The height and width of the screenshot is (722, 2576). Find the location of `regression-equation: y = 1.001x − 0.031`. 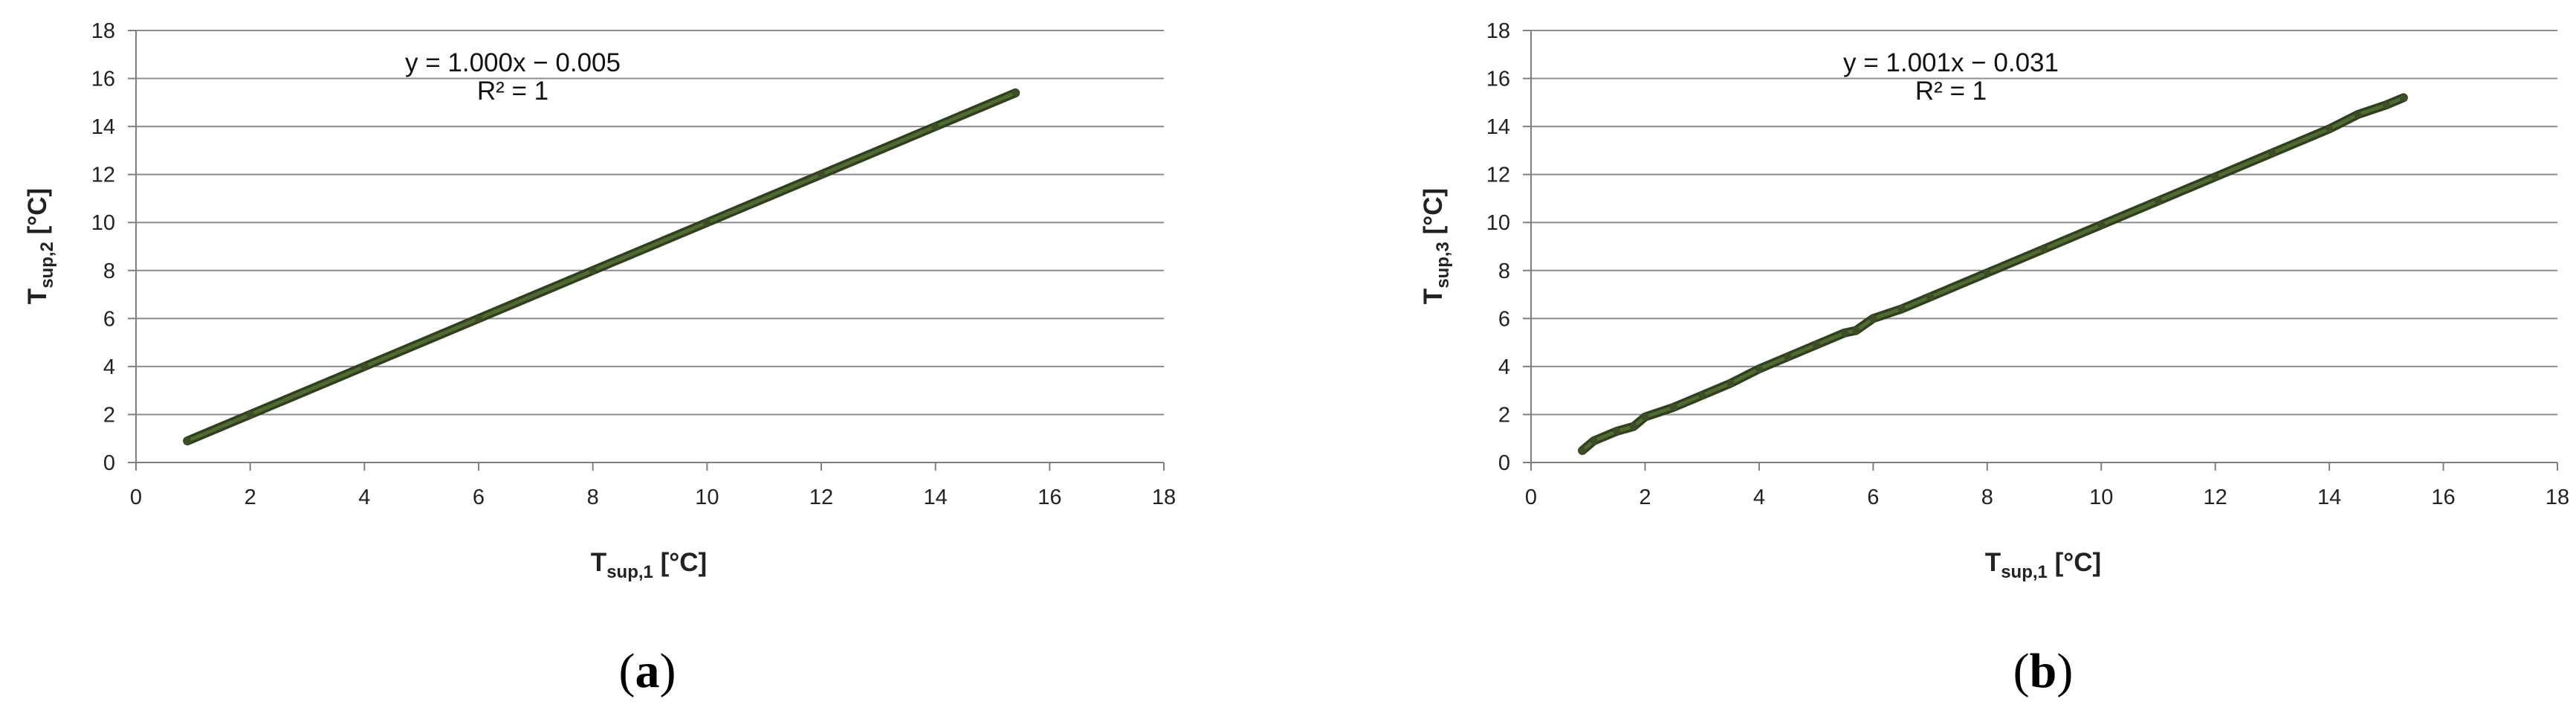

regression-equation: y = 1.001x − 0.031 is located at coordinates (1951, 62).